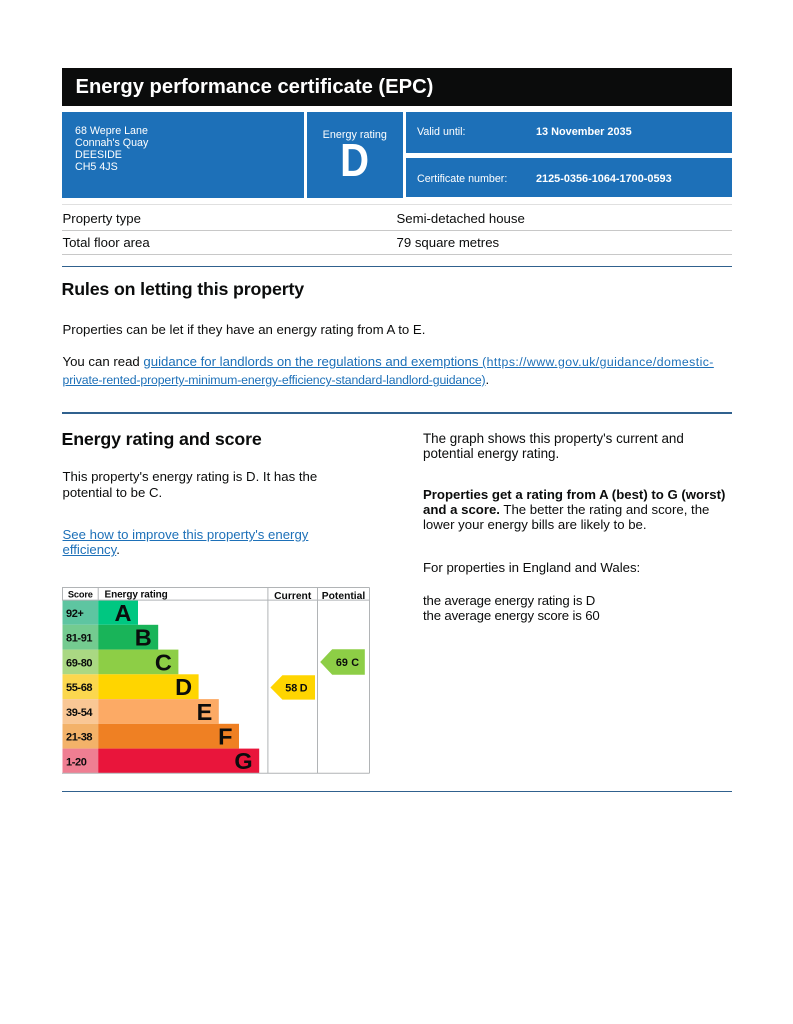  What do you see at coordinates (80, 595) in the screenshot?
I see `svg-text: Score` at bounding box center [80, 595].